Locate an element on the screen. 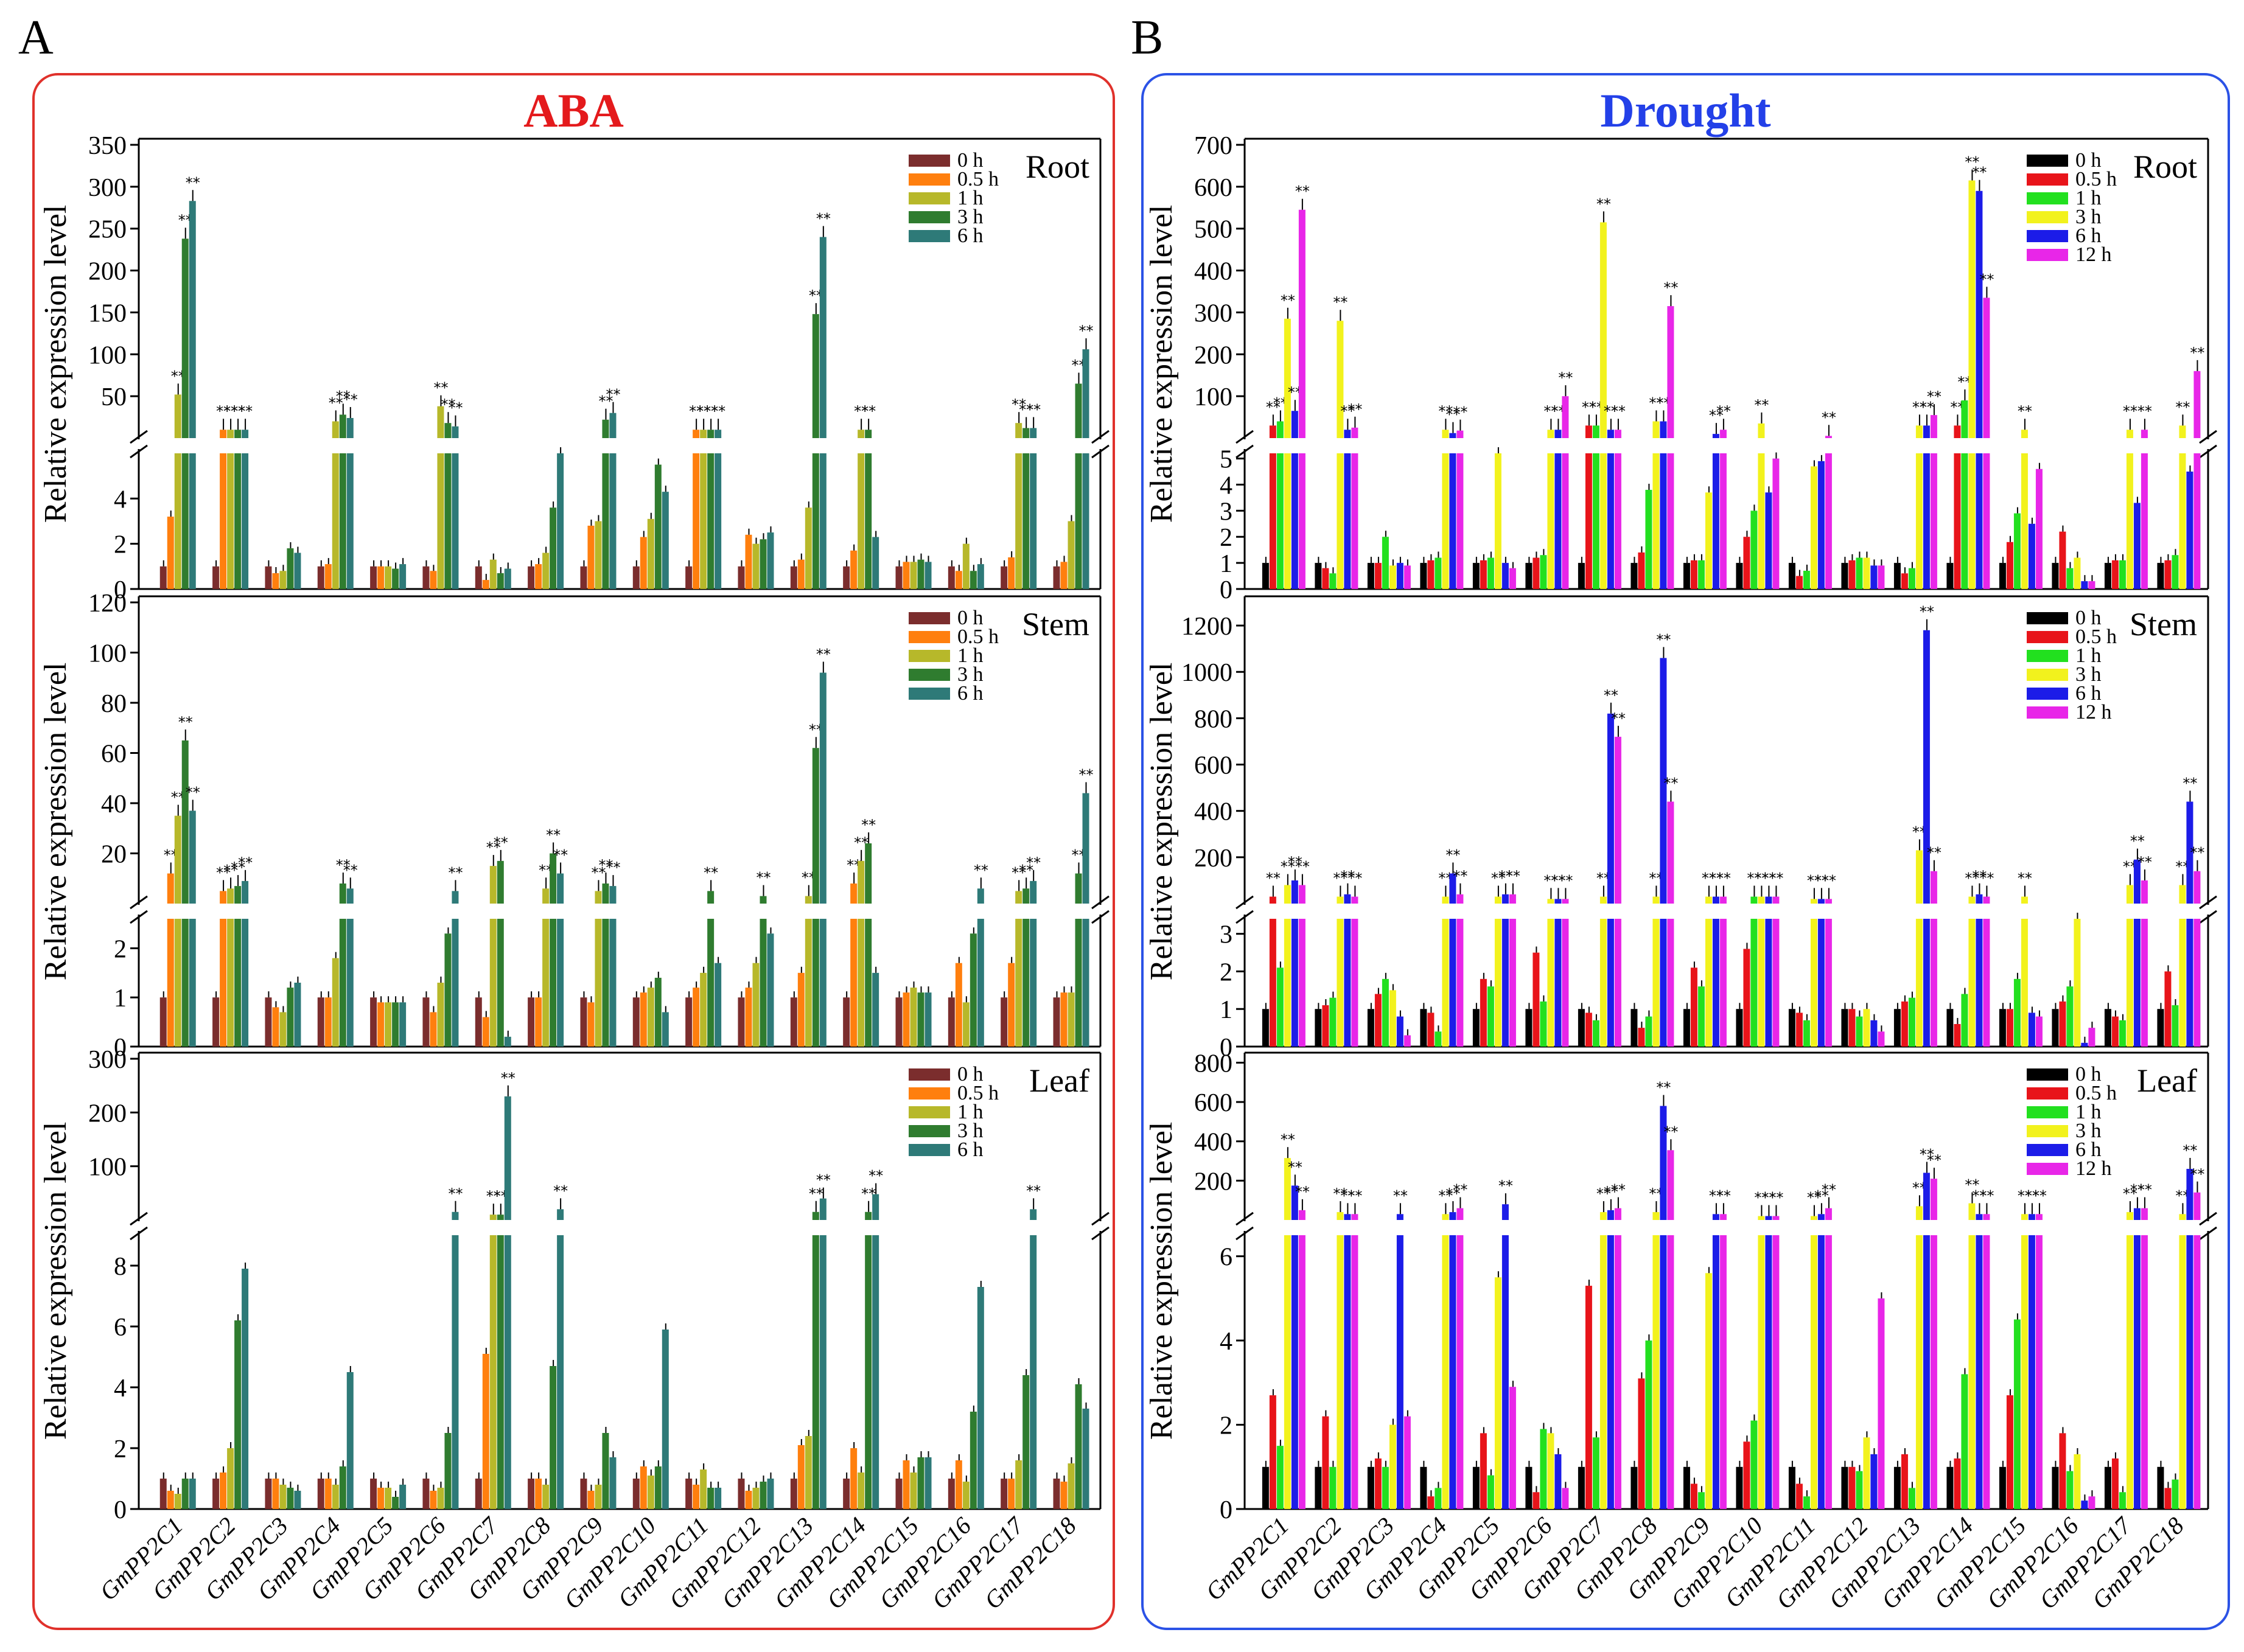  y-tick-label: 60 is located at coordinates (114, 754).